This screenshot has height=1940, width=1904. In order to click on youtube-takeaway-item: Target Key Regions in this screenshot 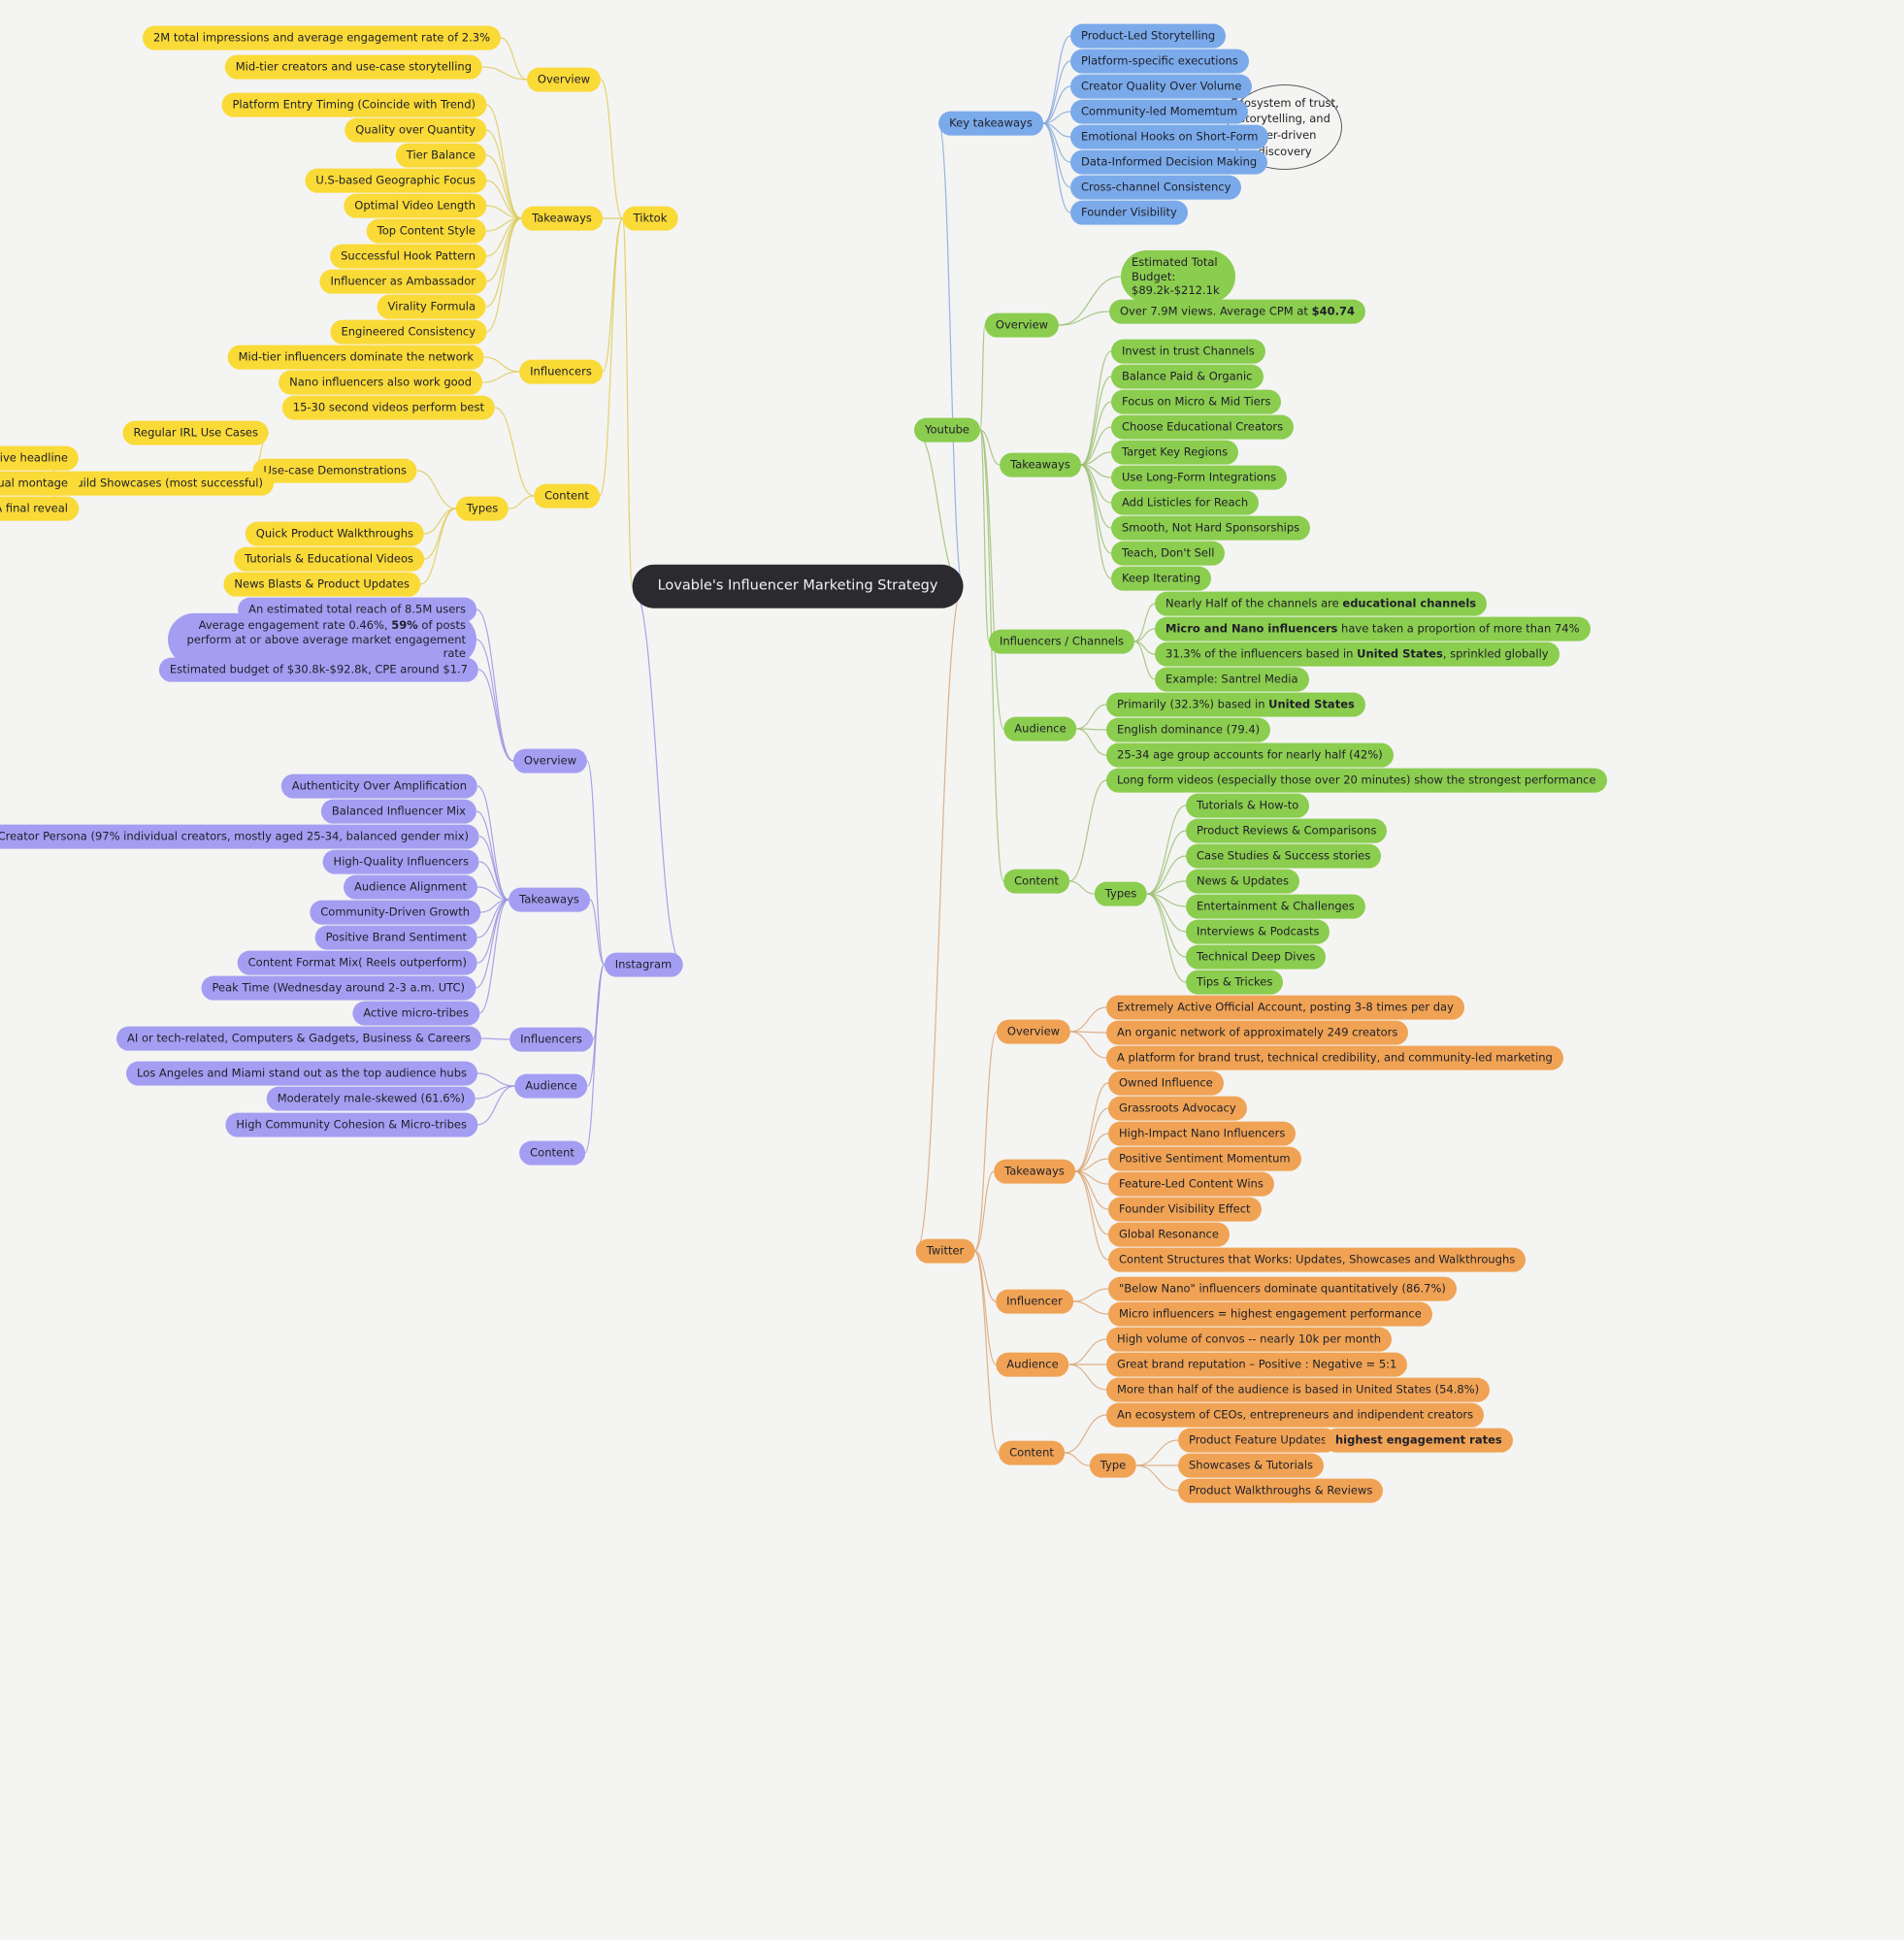, I will do `click(1175, 452)`.